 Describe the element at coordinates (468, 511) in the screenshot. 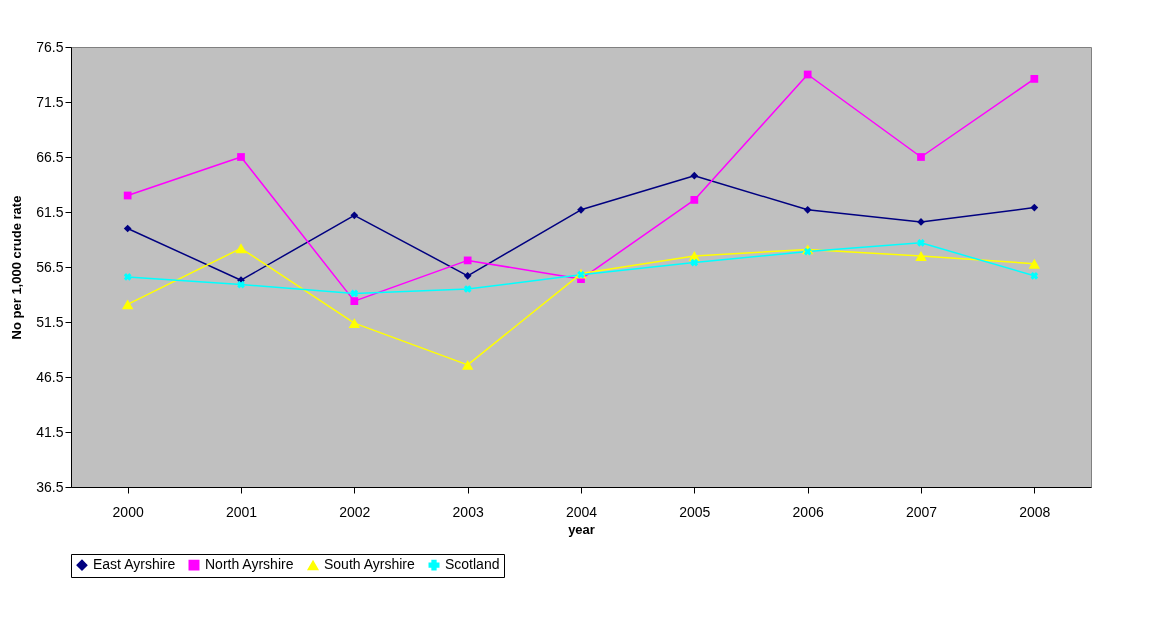

I see `x-tick-label: 2003` at that location.